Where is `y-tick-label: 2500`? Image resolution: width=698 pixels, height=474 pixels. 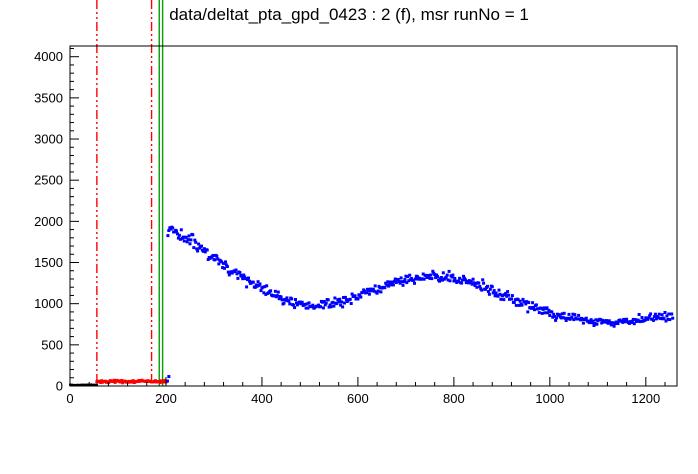
y-tick-label: 2500 is located at coordinates (48, 180).